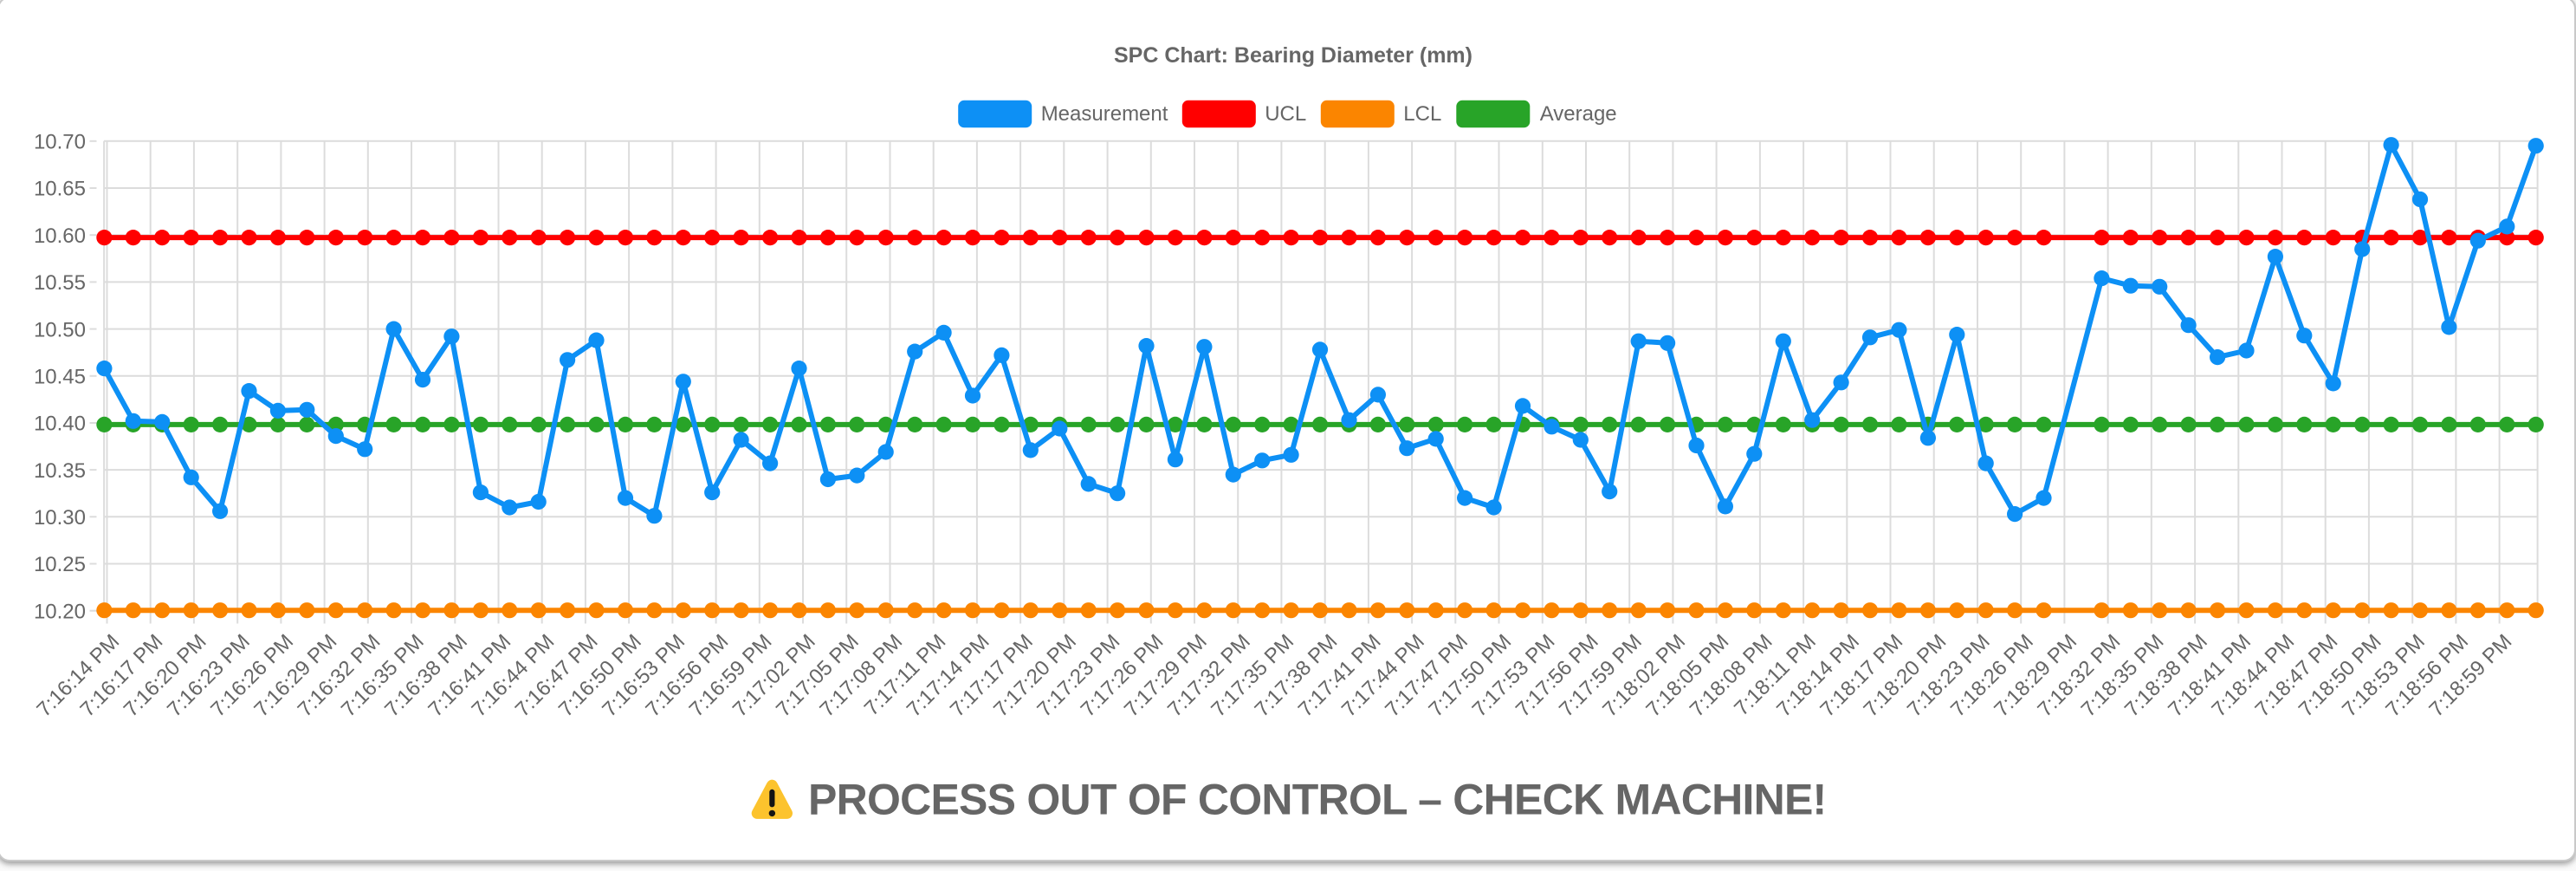 This screenshot has height=871, width=2576. I want to click on svg-text: 10.30, so click(60, 518).